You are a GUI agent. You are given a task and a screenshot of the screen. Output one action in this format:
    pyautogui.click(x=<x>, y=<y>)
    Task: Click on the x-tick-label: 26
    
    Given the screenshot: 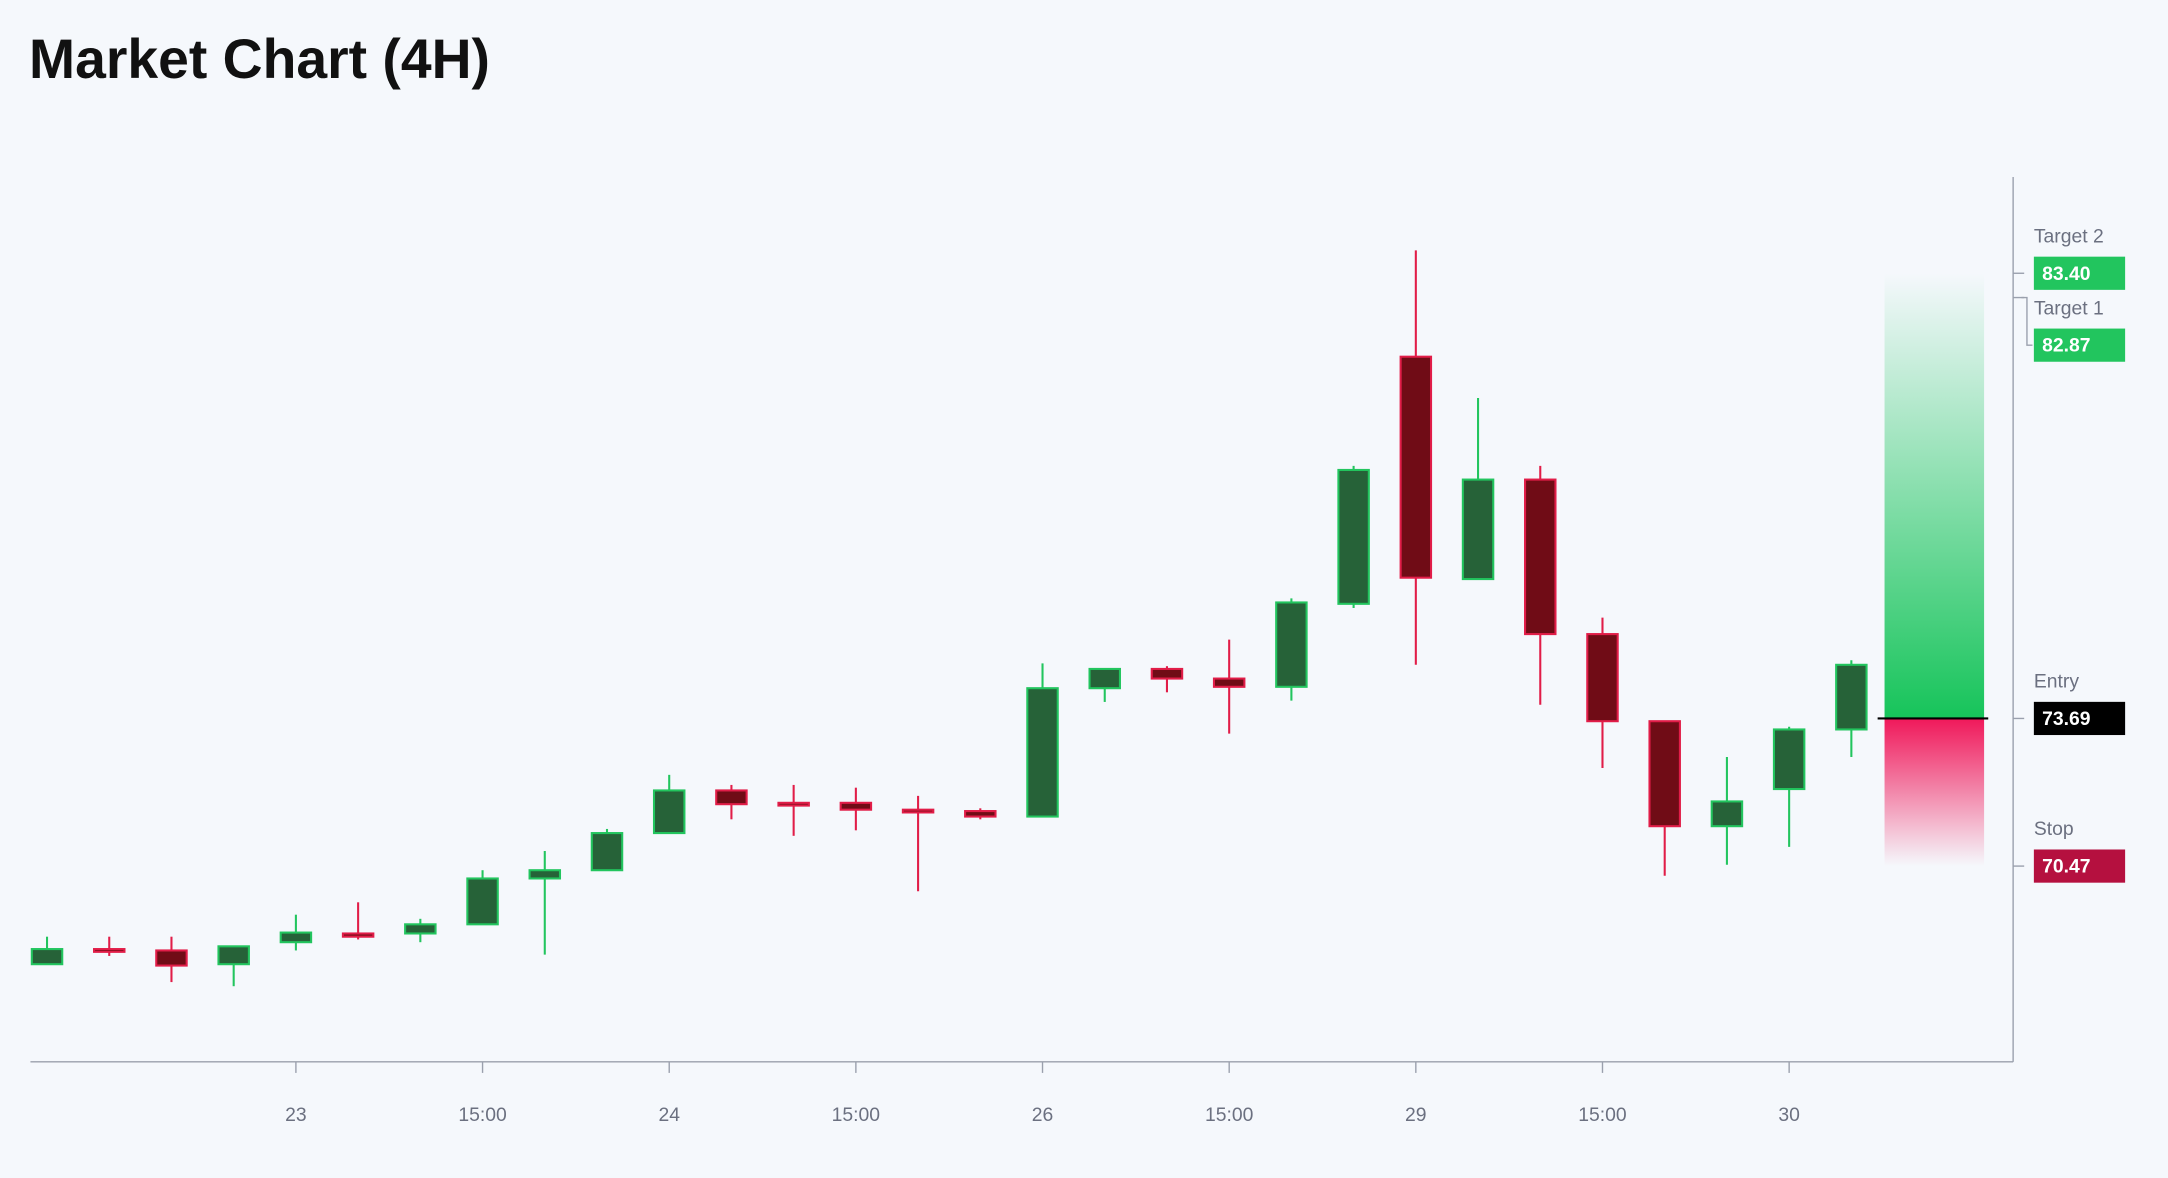 What is the action you would take?
    pyautogui.click(x=1043, y=1115)
    